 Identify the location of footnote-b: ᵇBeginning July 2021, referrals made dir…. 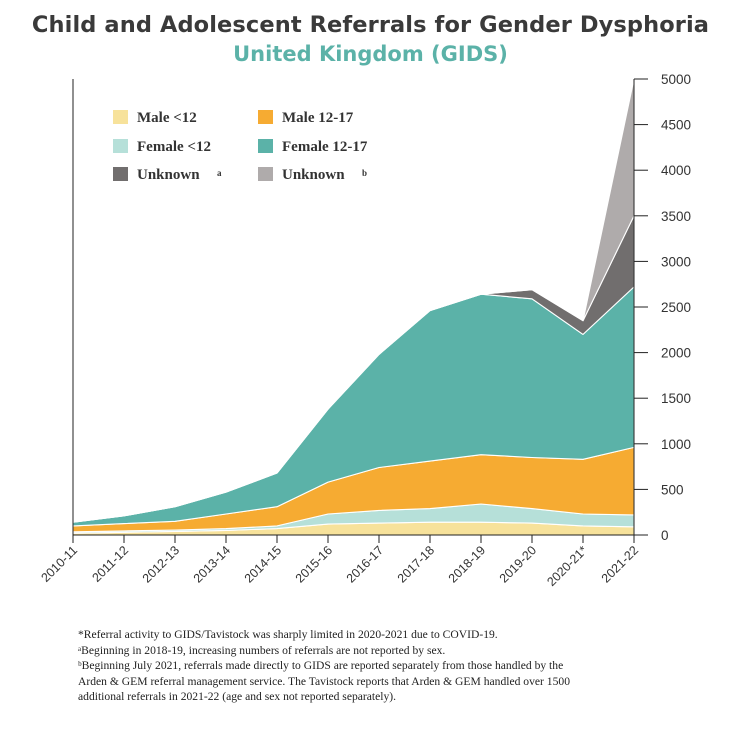
(324, 681).